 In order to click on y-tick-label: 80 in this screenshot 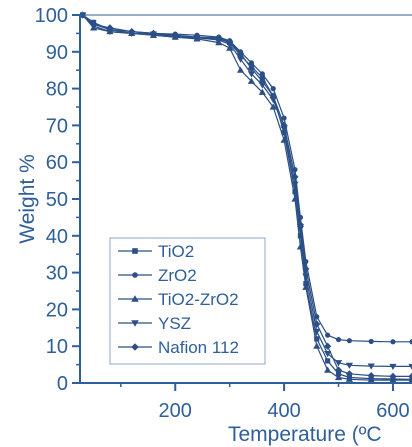, I will do `click(57, 90)`.